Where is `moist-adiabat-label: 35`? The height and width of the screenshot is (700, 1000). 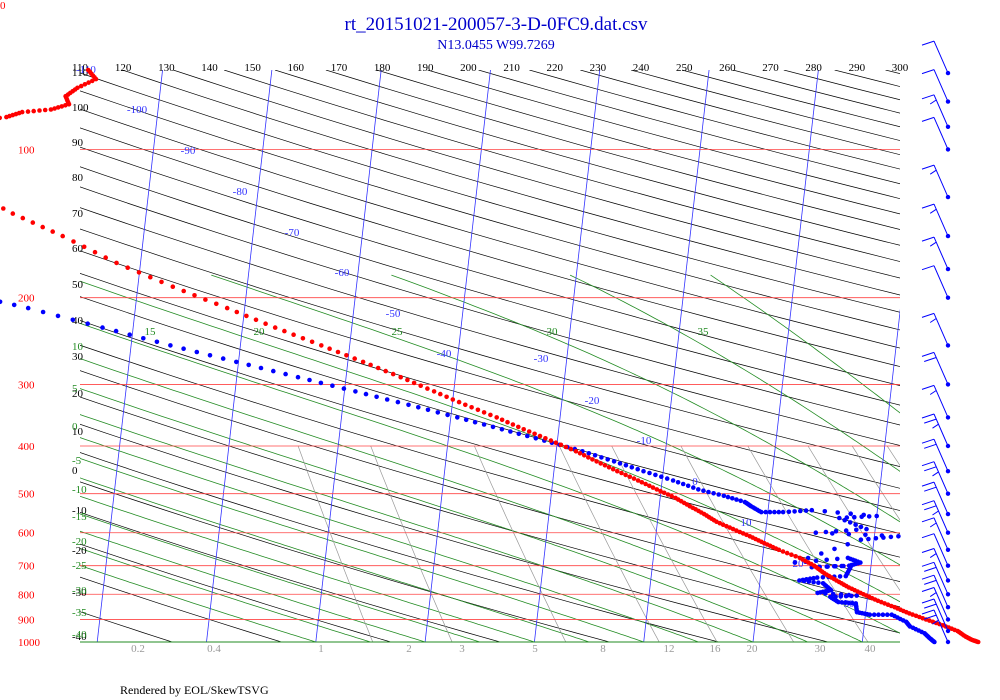
moist-adiabat-label: 35 is located at coordinates (704, 332).